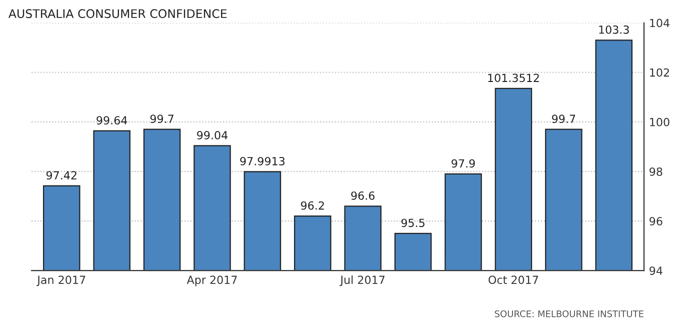  Describe the element at coordinates (112, 120) in the screenshot. I see `data-label: 99.64` at that location.